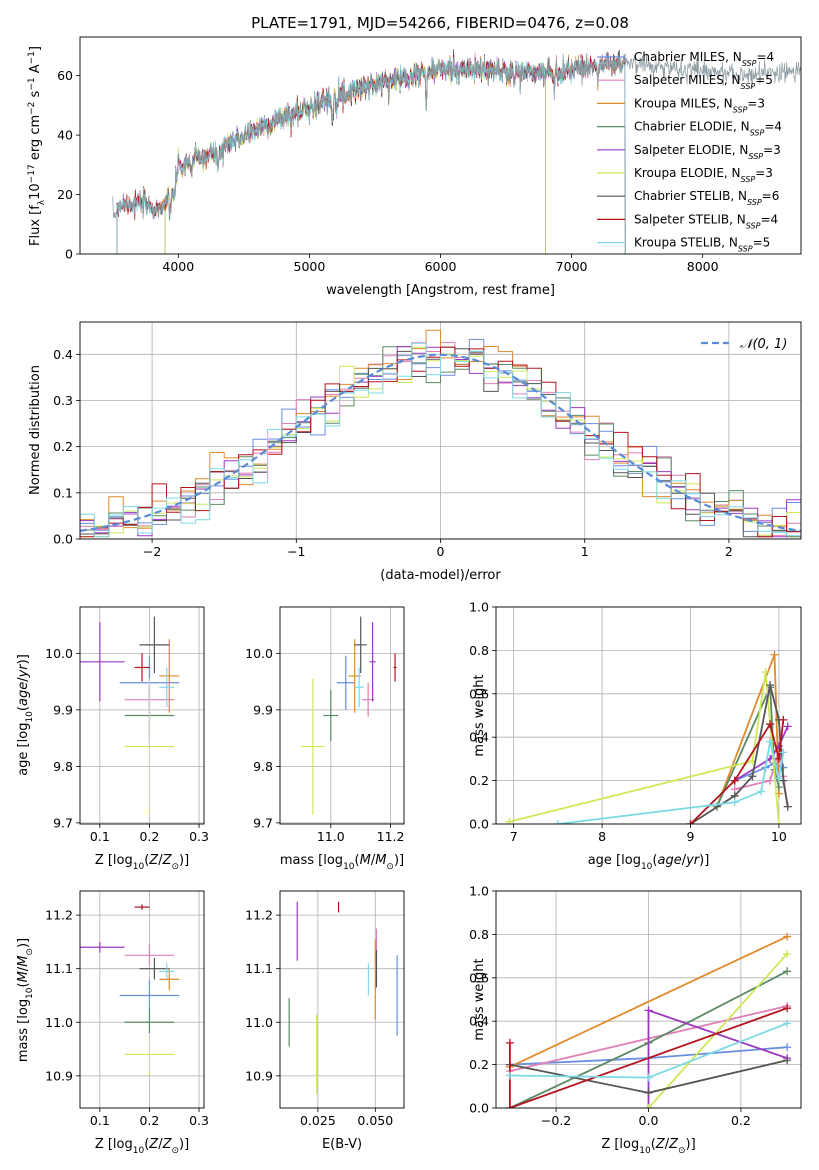  I want to click on x-axis-label: age [log10(age/yr)], so click(649, 862).